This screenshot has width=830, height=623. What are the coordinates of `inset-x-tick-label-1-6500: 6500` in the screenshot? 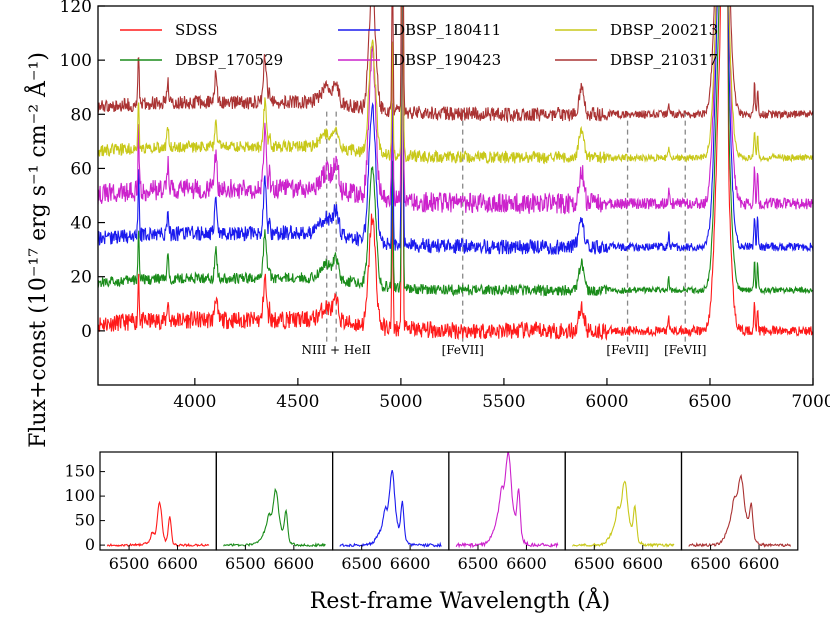 It's located at (245, 563).